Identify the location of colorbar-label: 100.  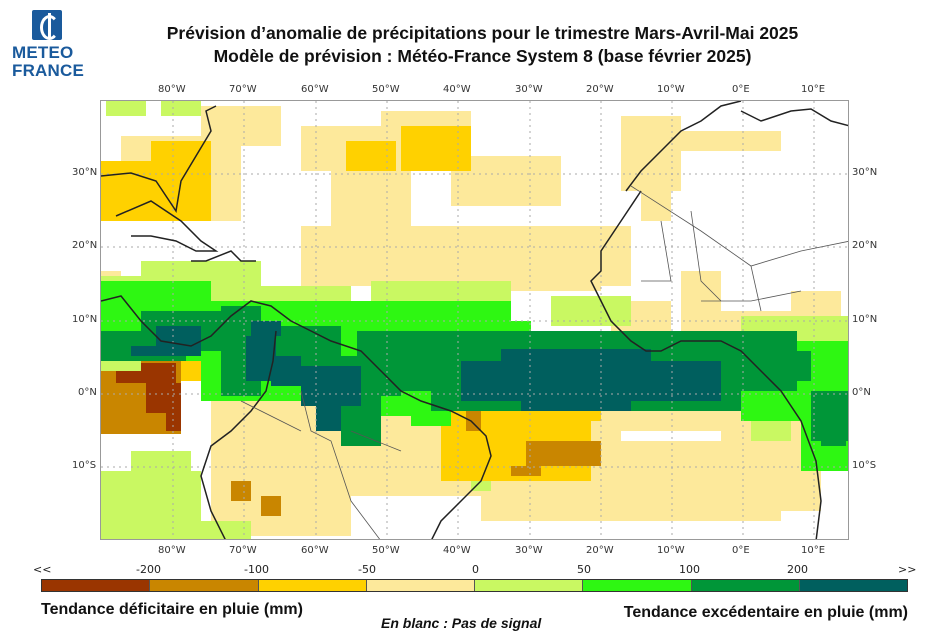
(689, 569).